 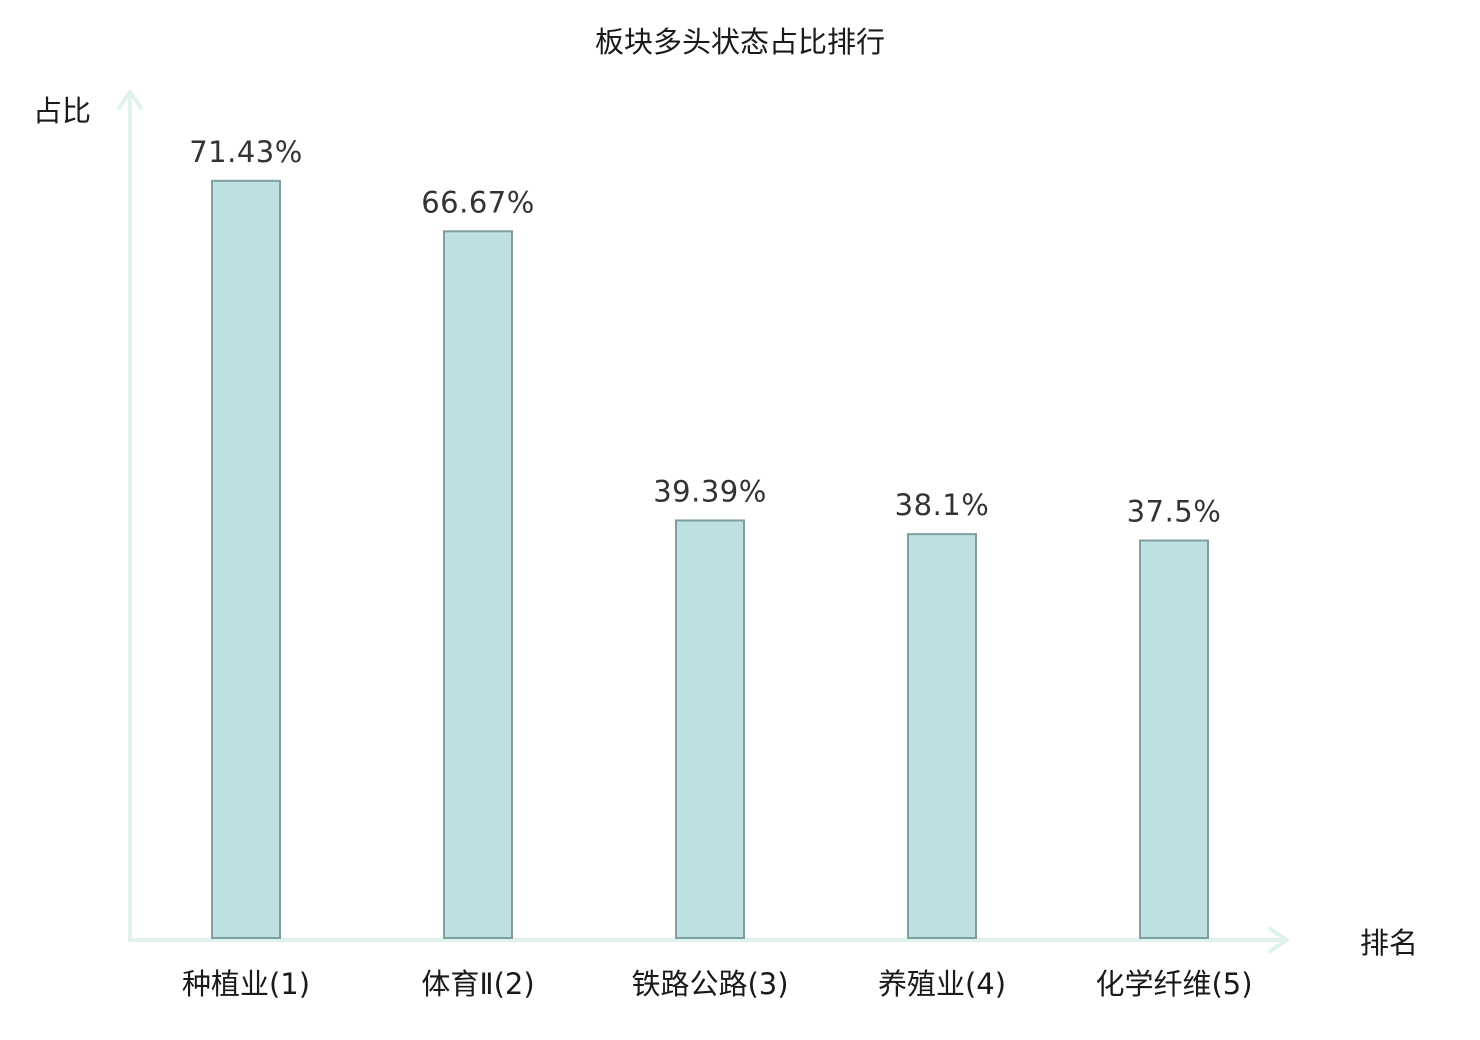 What do you see at coordinates (710, 491) in the screenshot?
I see `bar-value-label: 39.39%` at bounding box center [710, 491].